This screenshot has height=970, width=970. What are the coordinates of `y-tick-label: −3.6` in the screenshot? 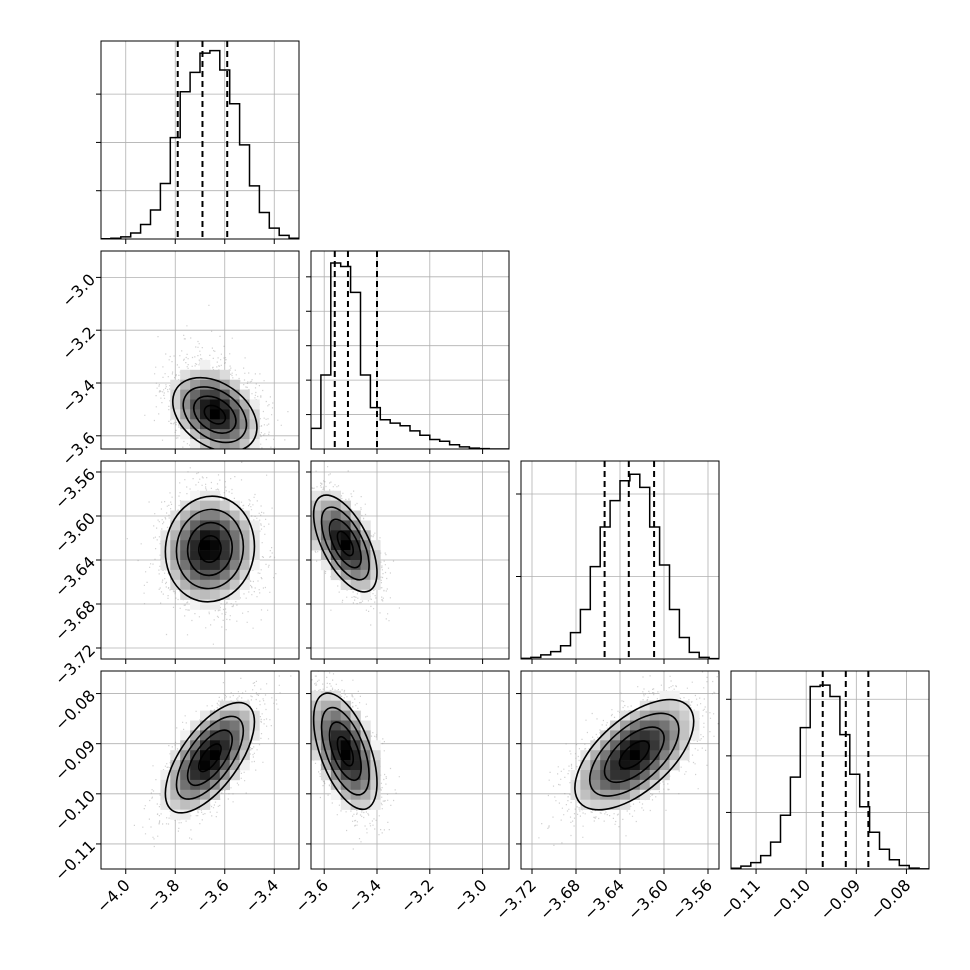 It's located at (78, 448).